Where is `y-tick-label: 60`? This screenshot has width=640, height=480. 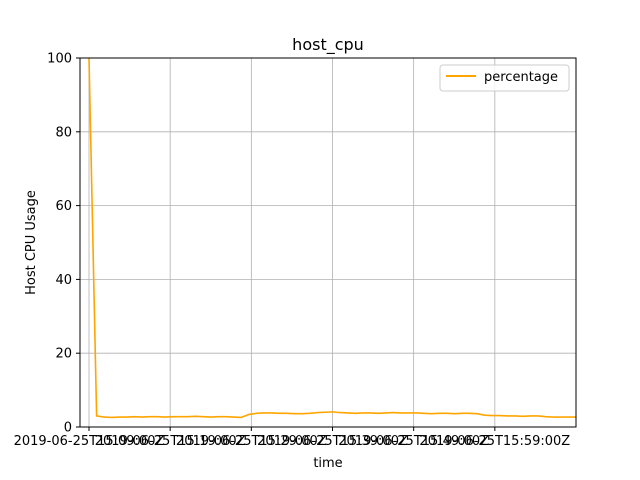 y-tick-label: 60 is located at coordinates (63, 206).